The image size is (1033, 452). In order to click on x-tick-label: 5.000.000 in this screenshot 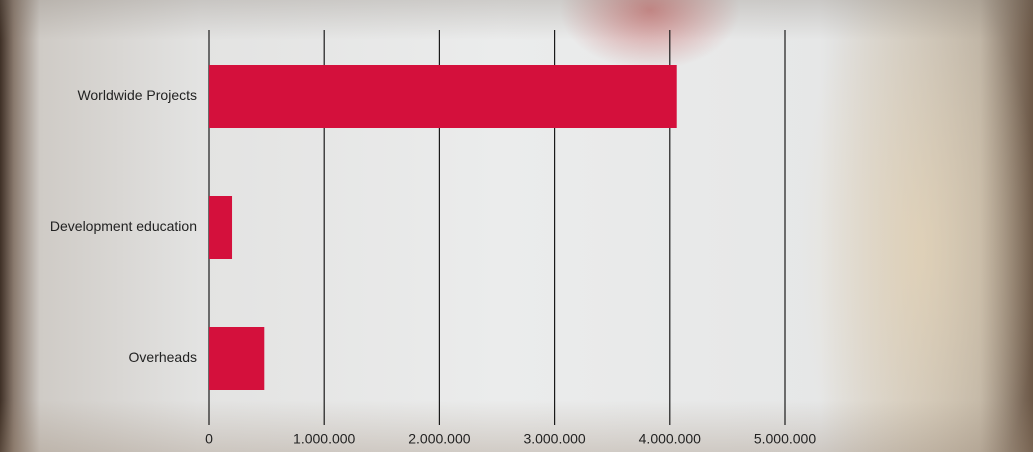, I will do `click(785, 439)`.